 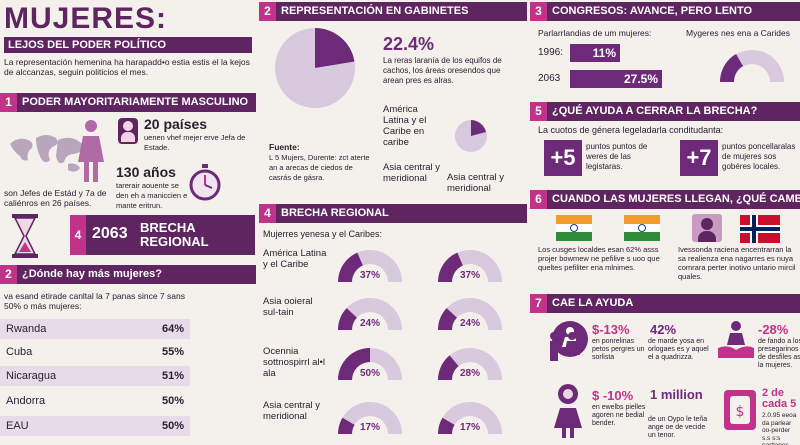 I want to click on stopwatch-icon, so click(x=205, y=182).